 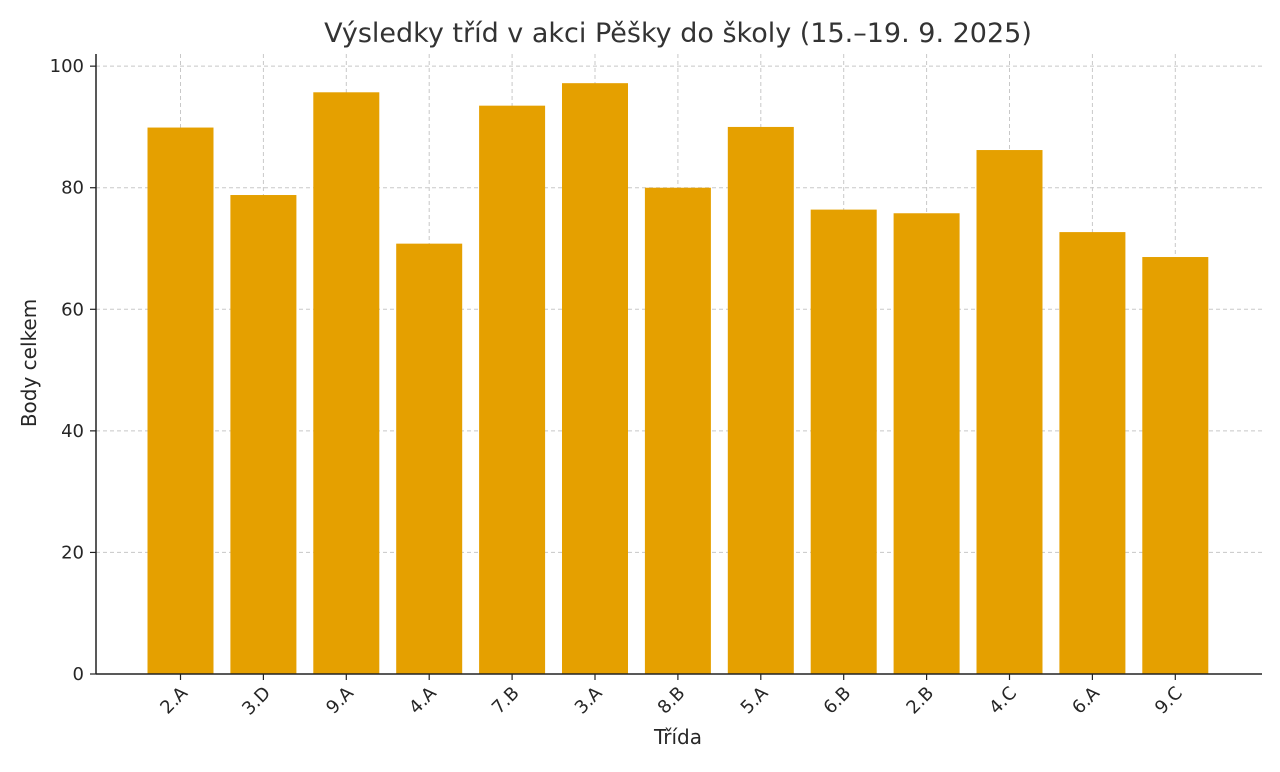 I want to click on x-tick-label: 4.A, so click(x=423, y=700).